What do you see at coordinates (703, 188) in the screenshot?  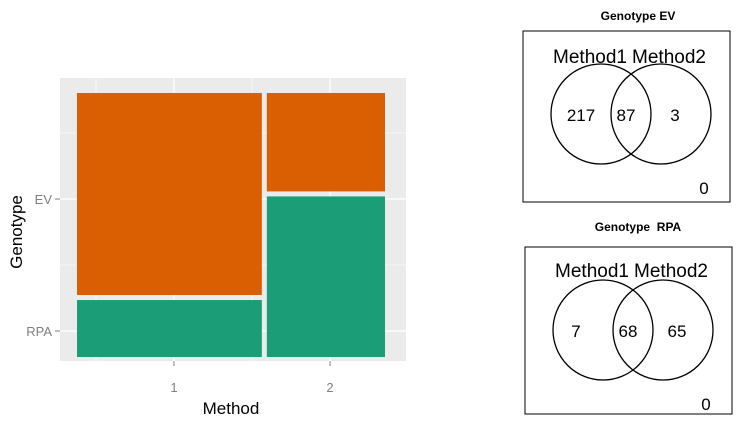 I see `venn-ev-outside: 0` at bounding box center [703, 188].